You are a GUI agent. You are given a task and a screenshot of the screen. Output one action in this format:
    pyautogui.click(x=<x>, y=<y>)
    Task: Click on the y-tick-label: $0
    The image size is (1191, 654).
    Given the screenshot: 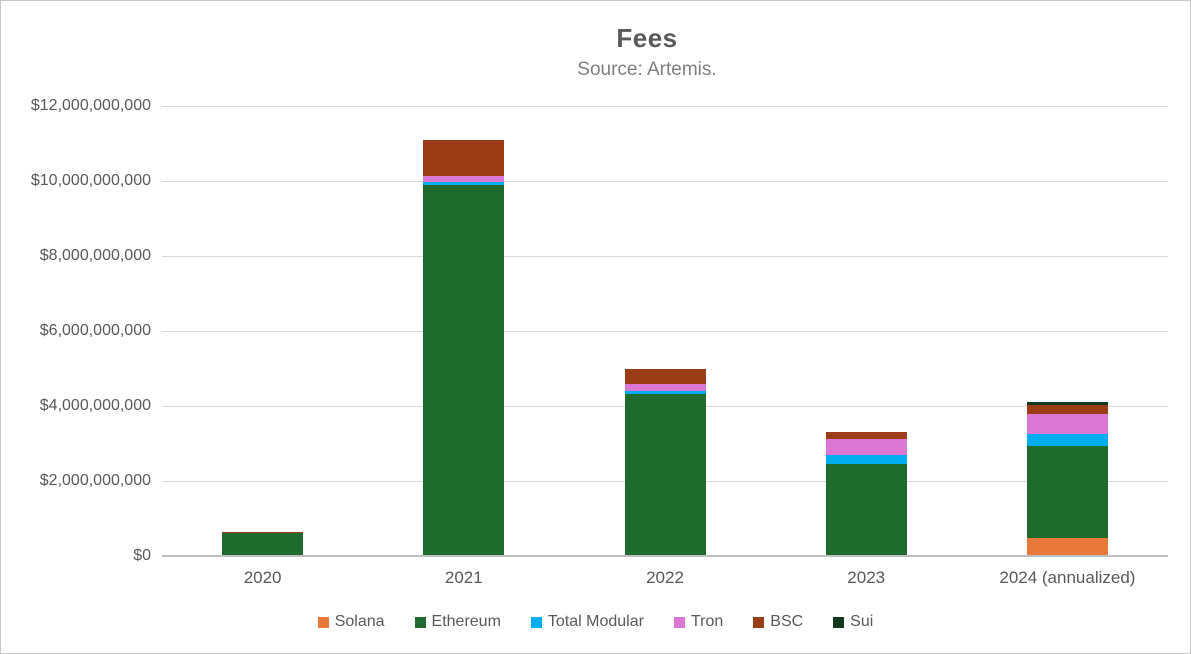 What is the action you would take?
    pyautogui.click(x=142, y=555)
    